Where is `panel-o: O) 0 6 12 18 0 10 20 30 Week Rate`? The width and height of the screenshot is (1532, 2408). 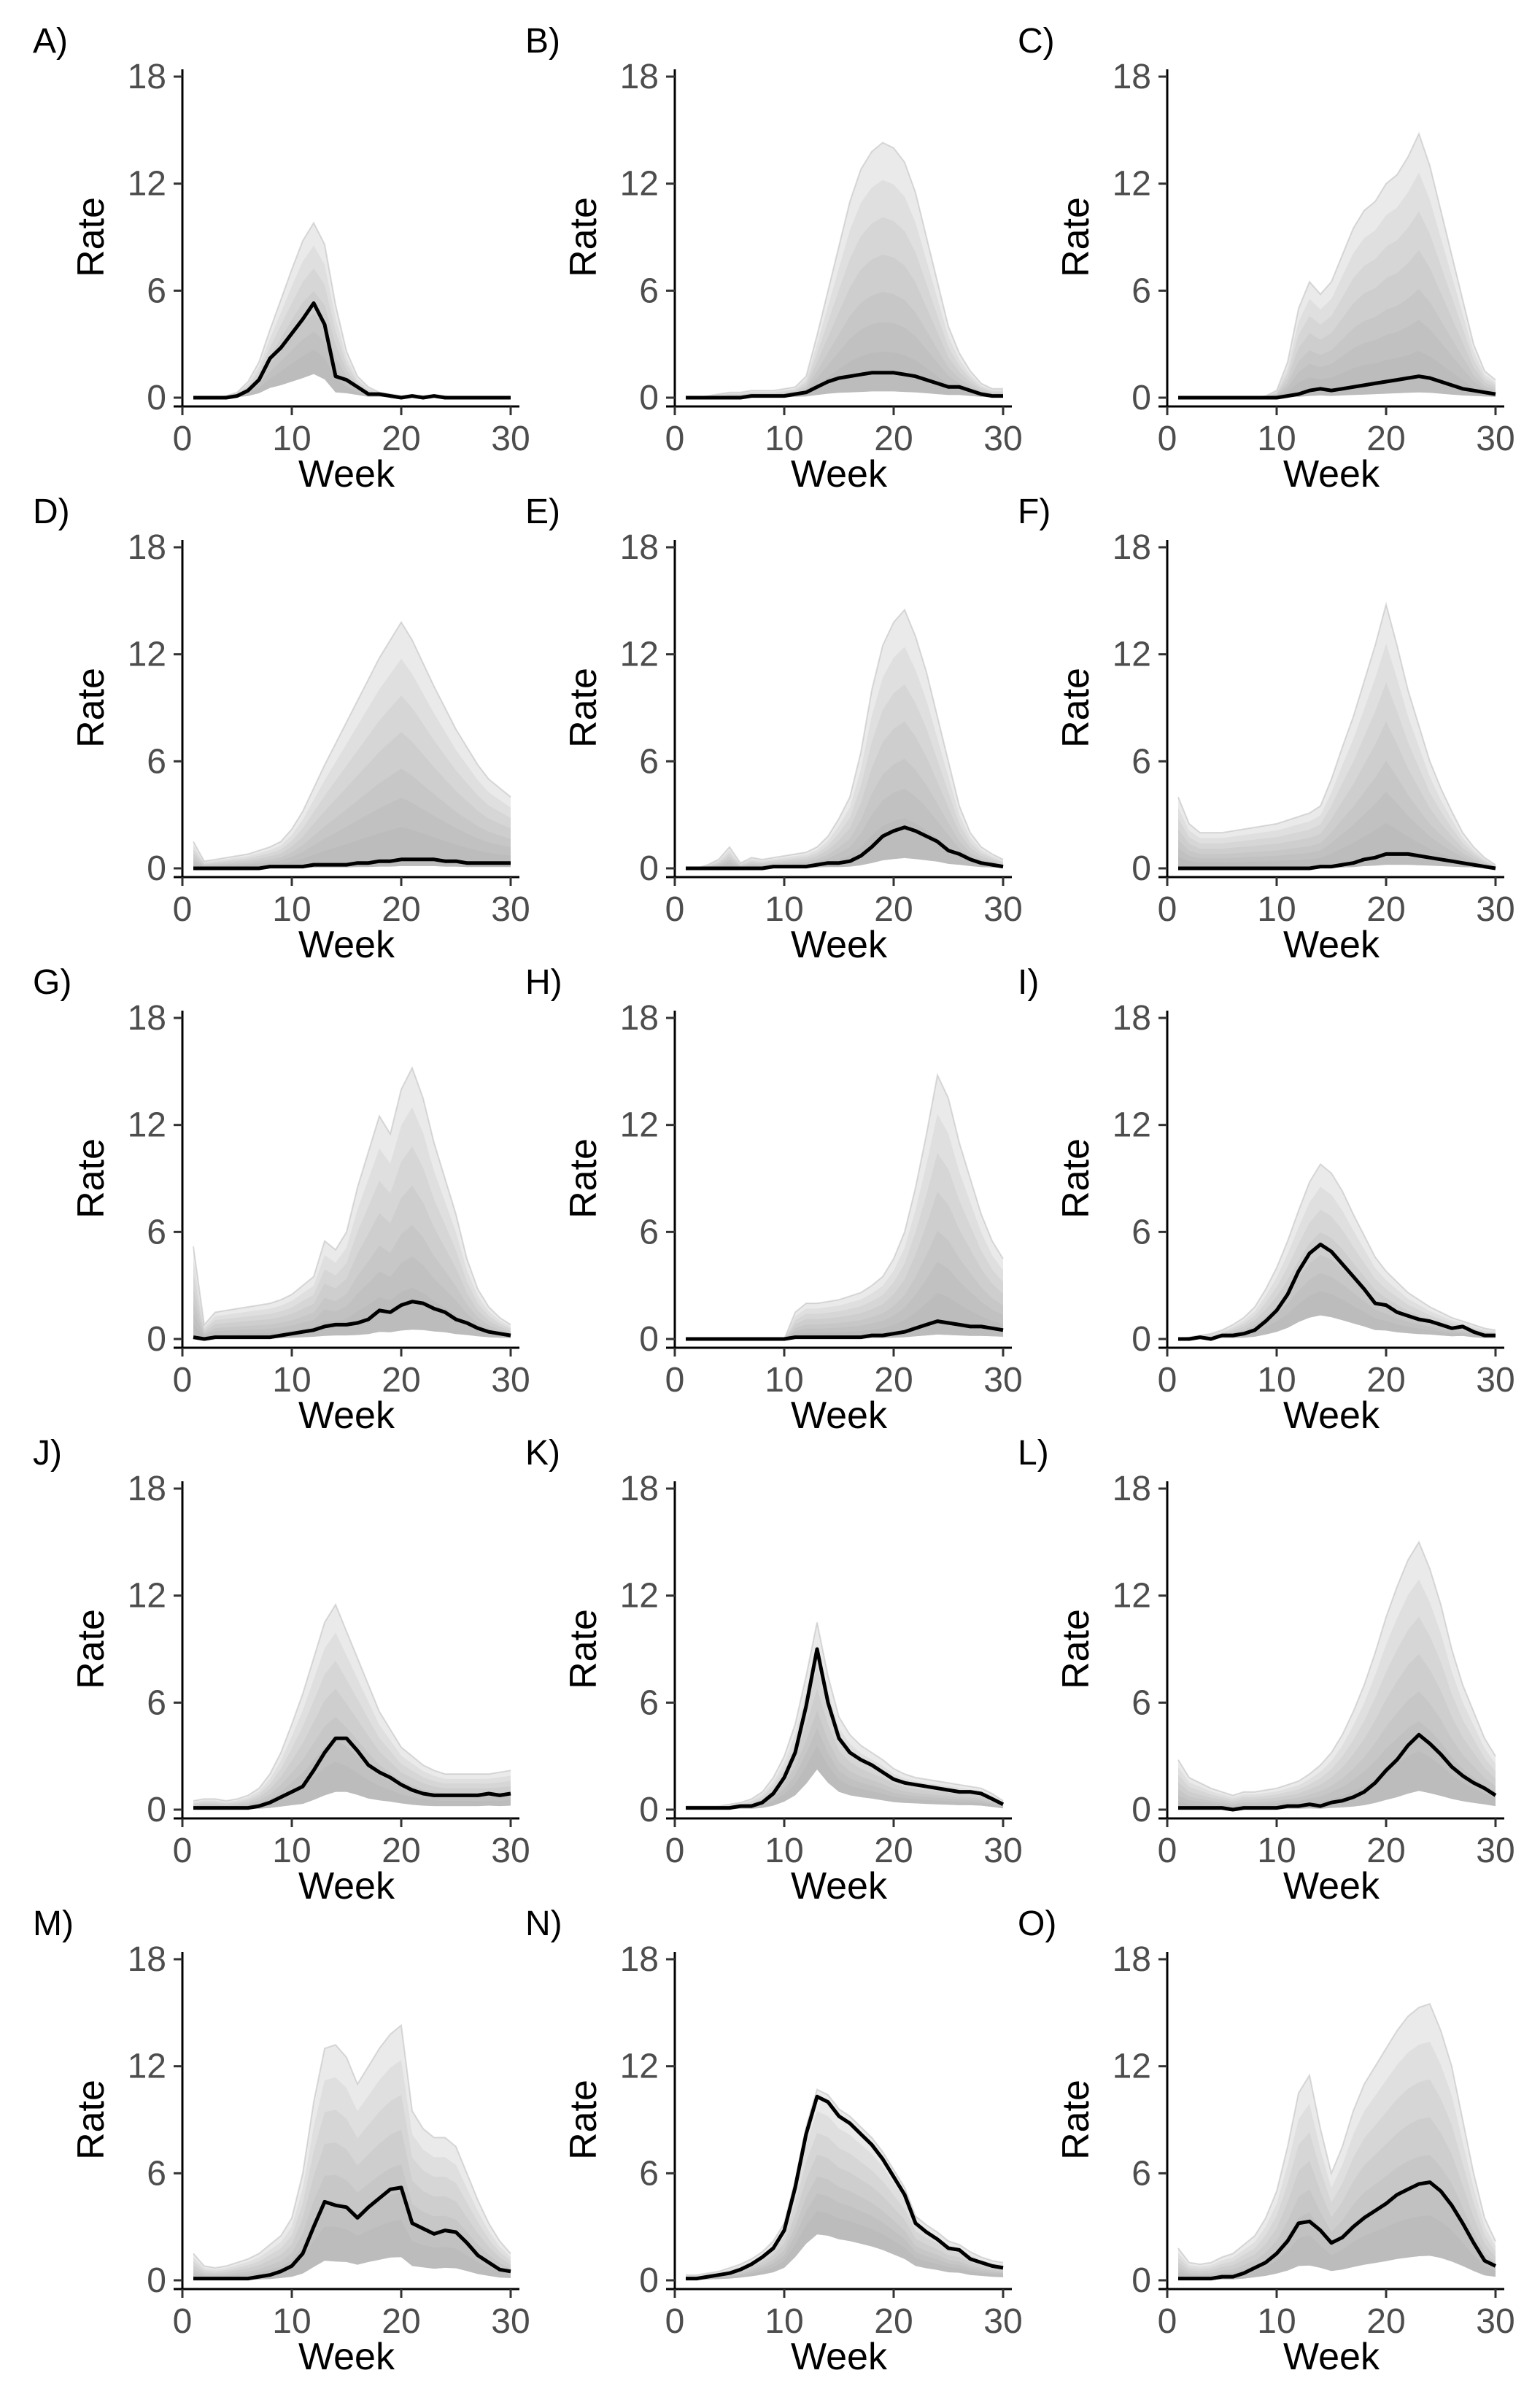 panel-o: O) 0 6 12 18 0 10 20 30 Week Rate is located at coordinates (1267, 2141).